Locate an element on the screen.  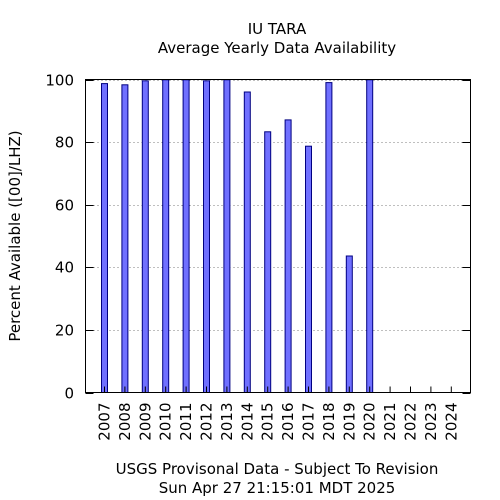
x-tick-label: 2020 is located at coordinates (370, 422).